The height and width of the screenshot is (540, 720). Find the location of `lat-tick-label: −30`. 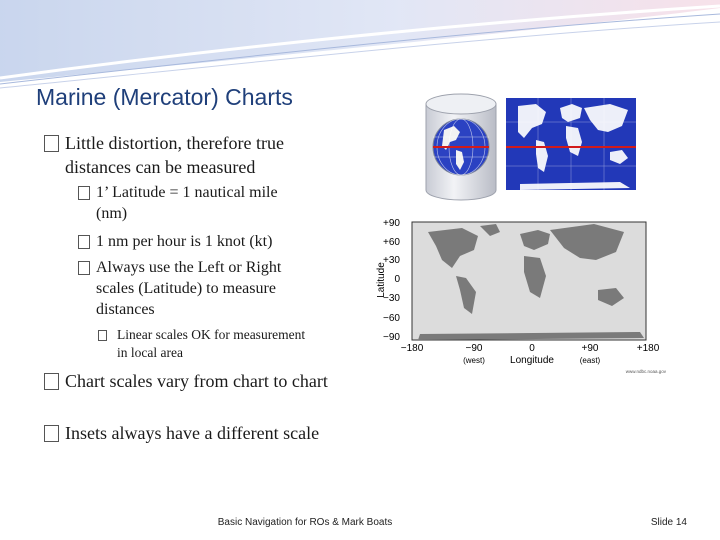

lat-tick-label: −30 is located at coordinates (391, 298).